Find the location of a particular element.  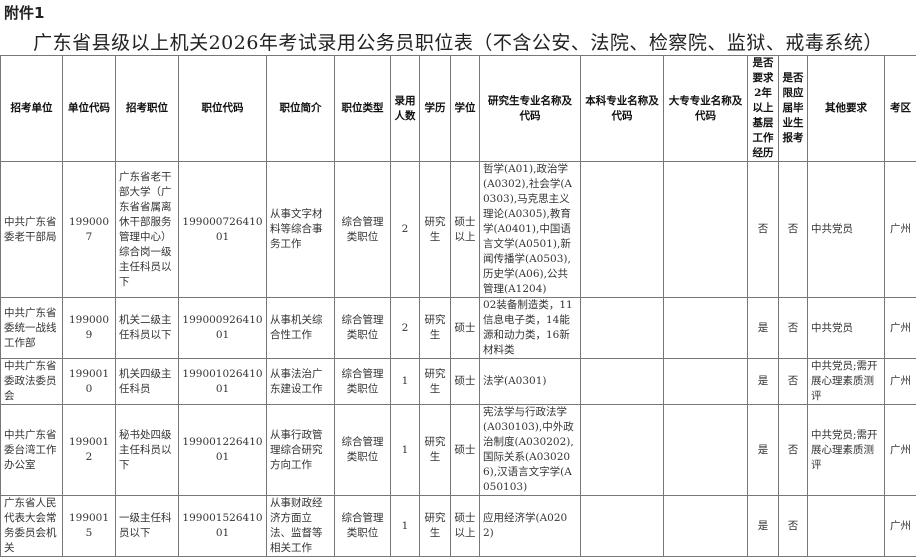

column-header-undergrad-major: 本科专业名称及代码 is located at coordinates (622, 109).